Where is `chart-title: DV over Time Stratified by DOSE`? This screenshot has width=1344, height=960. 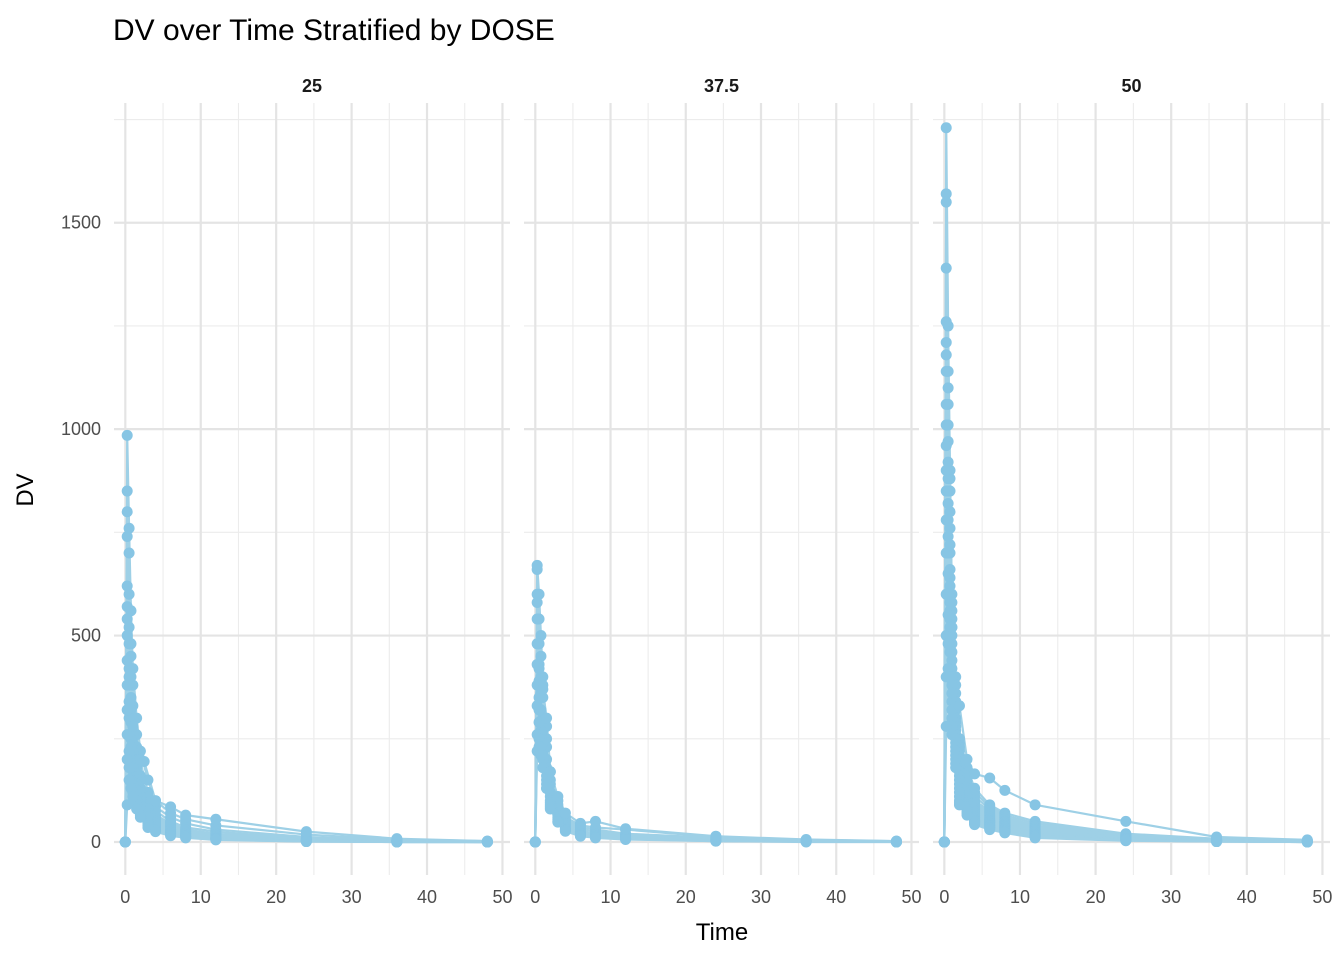
chart-title: DV over Time Stratified by DOSE is located at coordinates (334, 30).